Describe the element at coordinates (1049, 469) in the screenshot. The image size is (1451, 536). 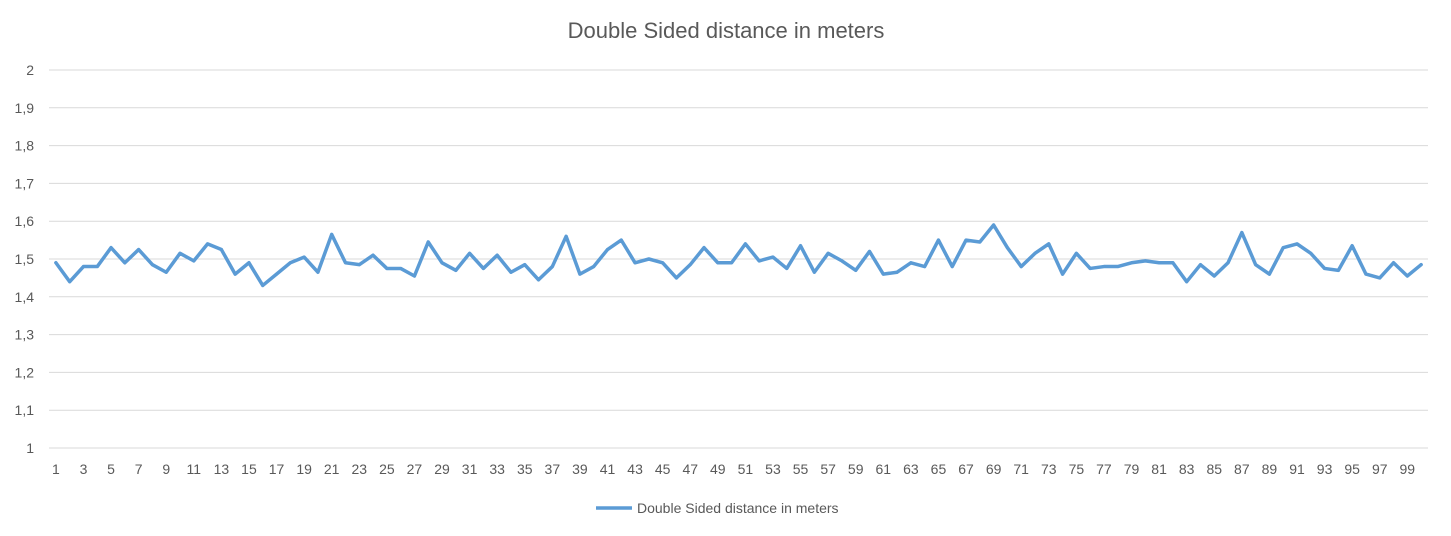
I see `x-tick-label: 73` at that location.